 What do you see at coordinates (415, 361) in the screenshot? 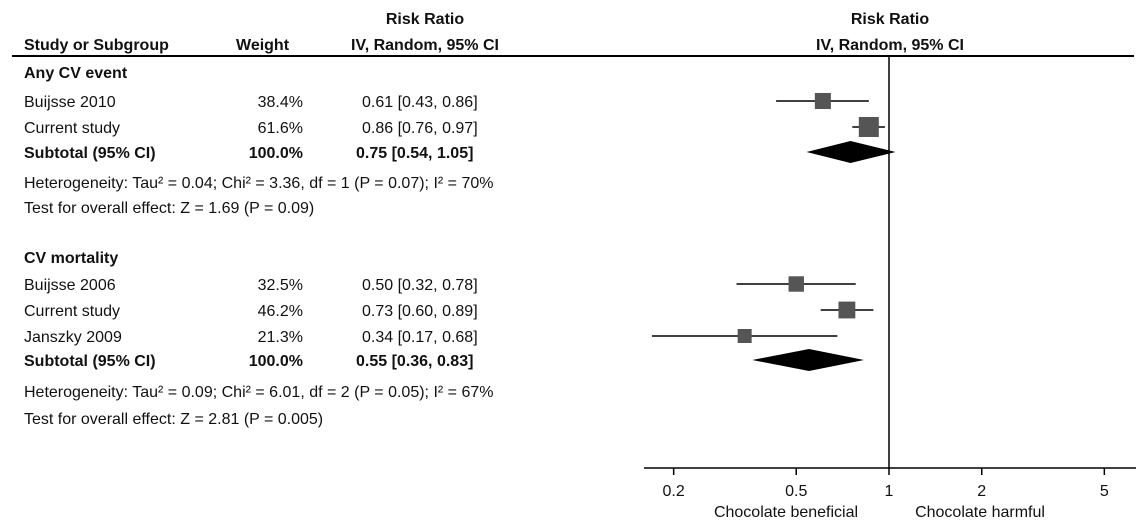
I see `subtotal-ci: 0.55 [0.36, 0.83]` at bounding box center [415, 361].